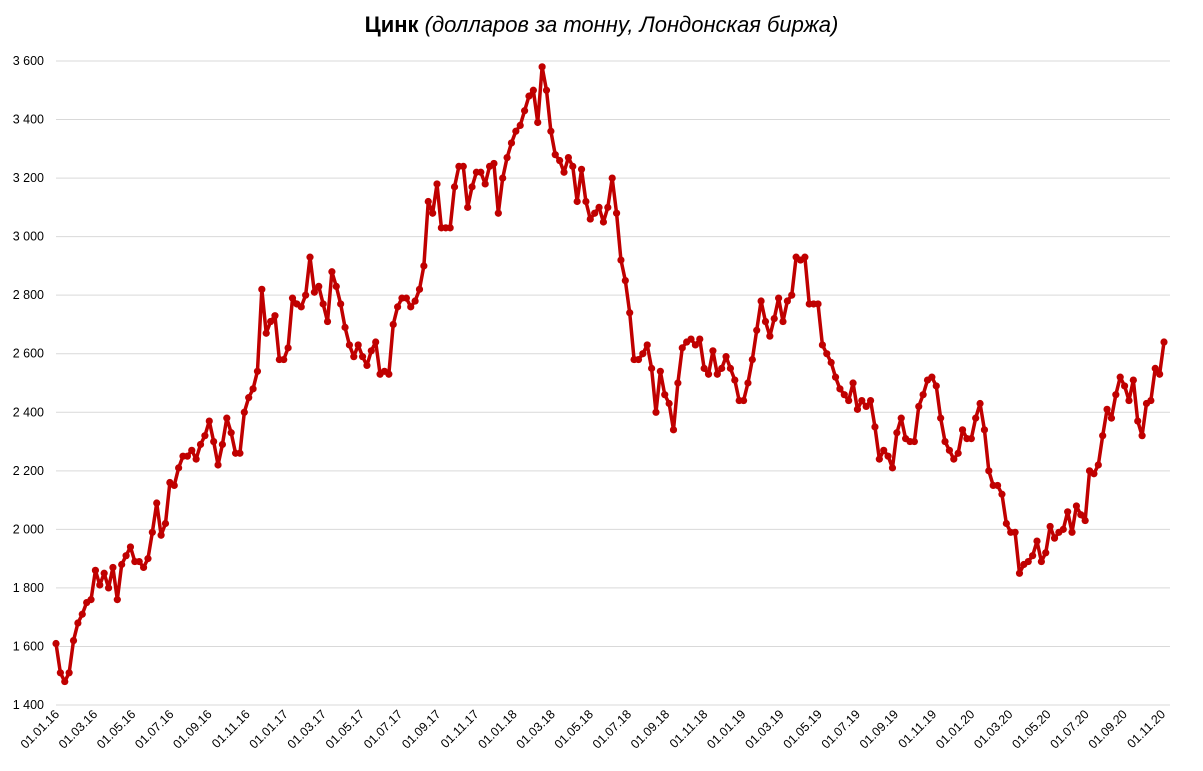  What do you see at coordinates (421, 729) in the screenshot?
I see `x-tick-label: 01.09.17` at bounding box center [421, 729].